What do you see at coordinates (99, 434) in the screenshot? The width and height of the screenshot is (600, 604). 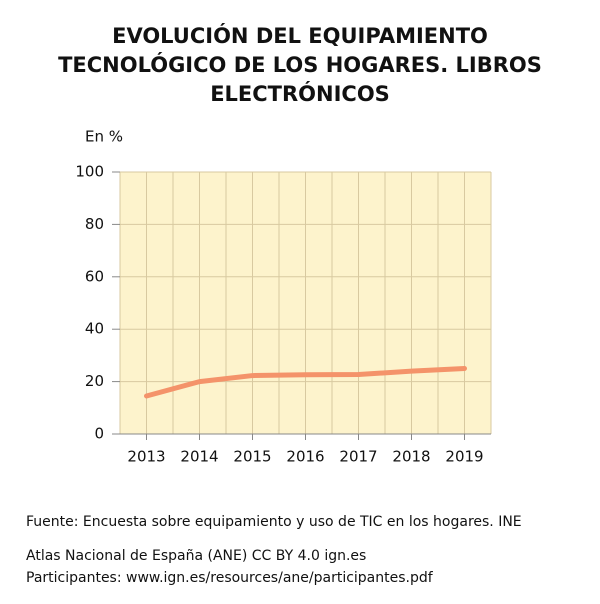 I see `y-tick-label: 0` at bounding box center [99, 434].